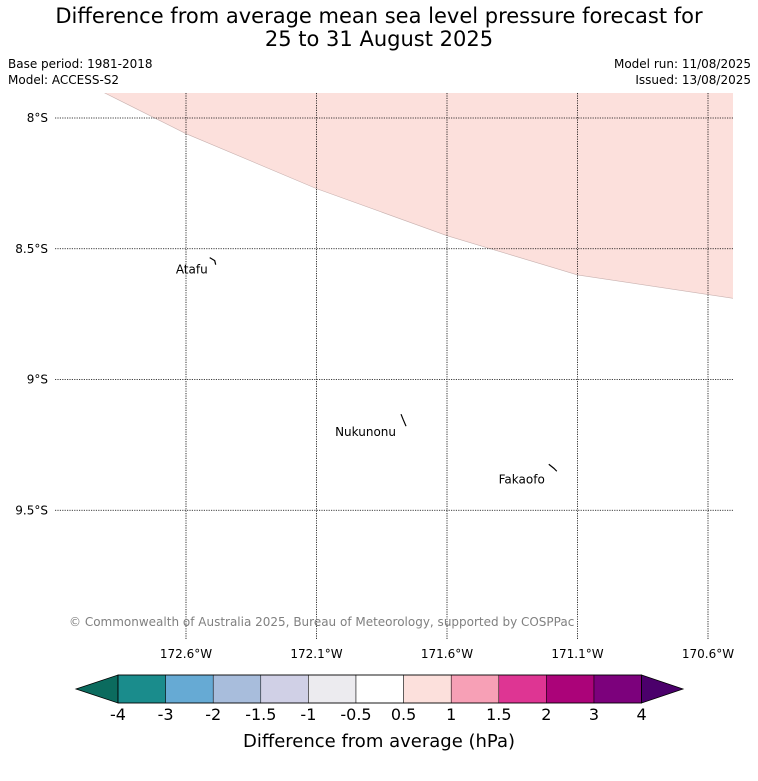 The image size is (758, 781). What do you see at coordinates (192, 270) in the screenshot?
I see `place-label: Atafu` at bounding box center [192, 270].